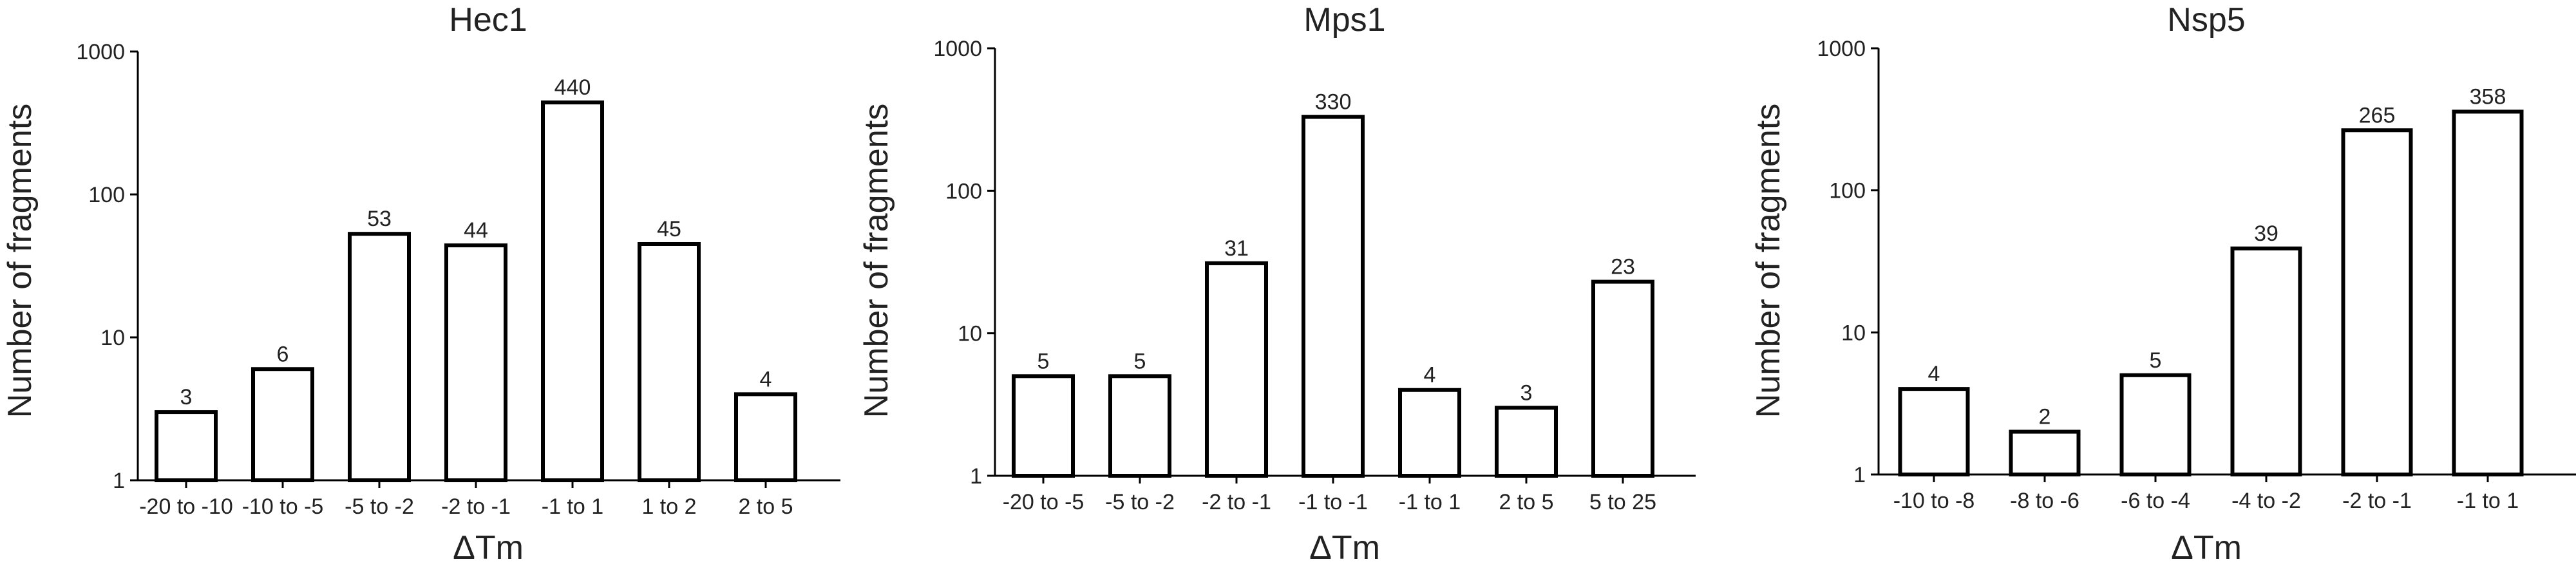 The height and width of the screenshot is (582, 2576). I want to click on x-tick-label: 5 to 25, so click(1622, 502).